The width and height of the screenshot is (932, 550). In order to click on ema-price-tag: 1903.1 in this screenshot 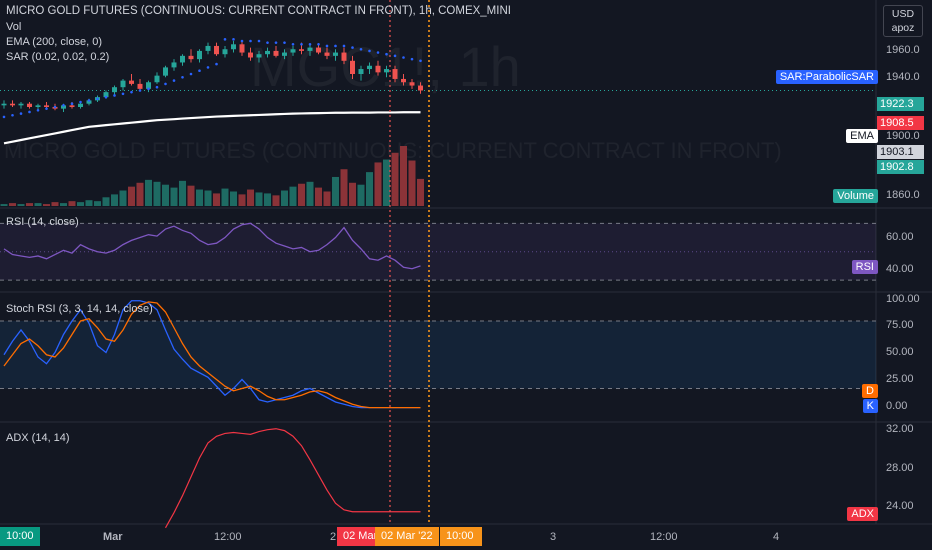, I will do `click(900, 152)`.